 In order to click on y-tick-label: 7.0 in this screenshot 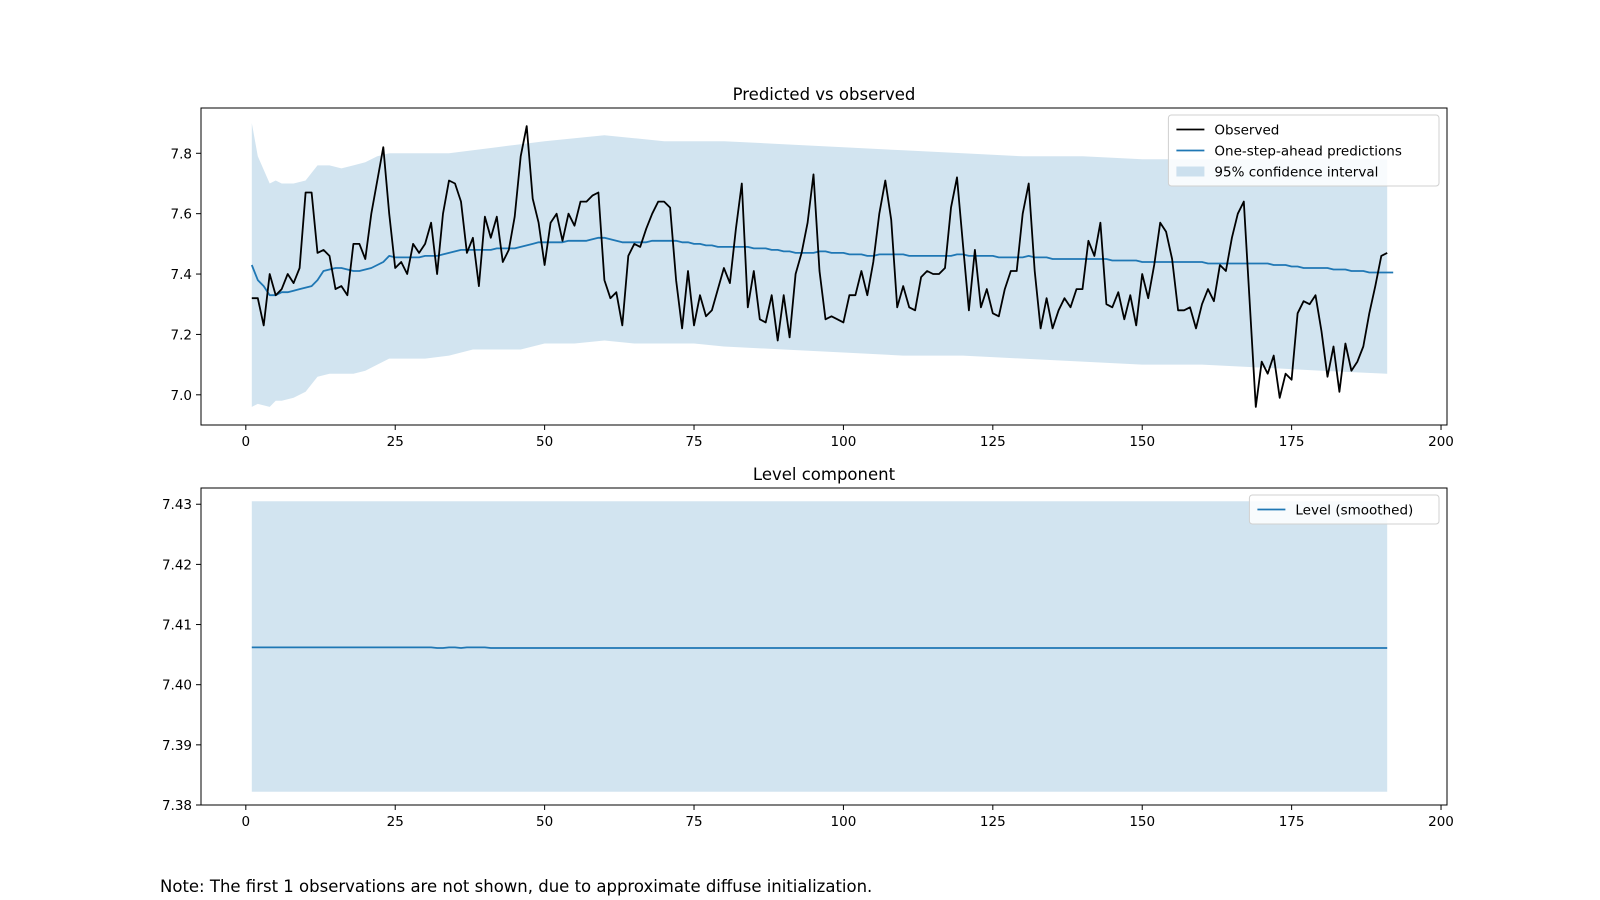, I will do `click(181, 396)`.